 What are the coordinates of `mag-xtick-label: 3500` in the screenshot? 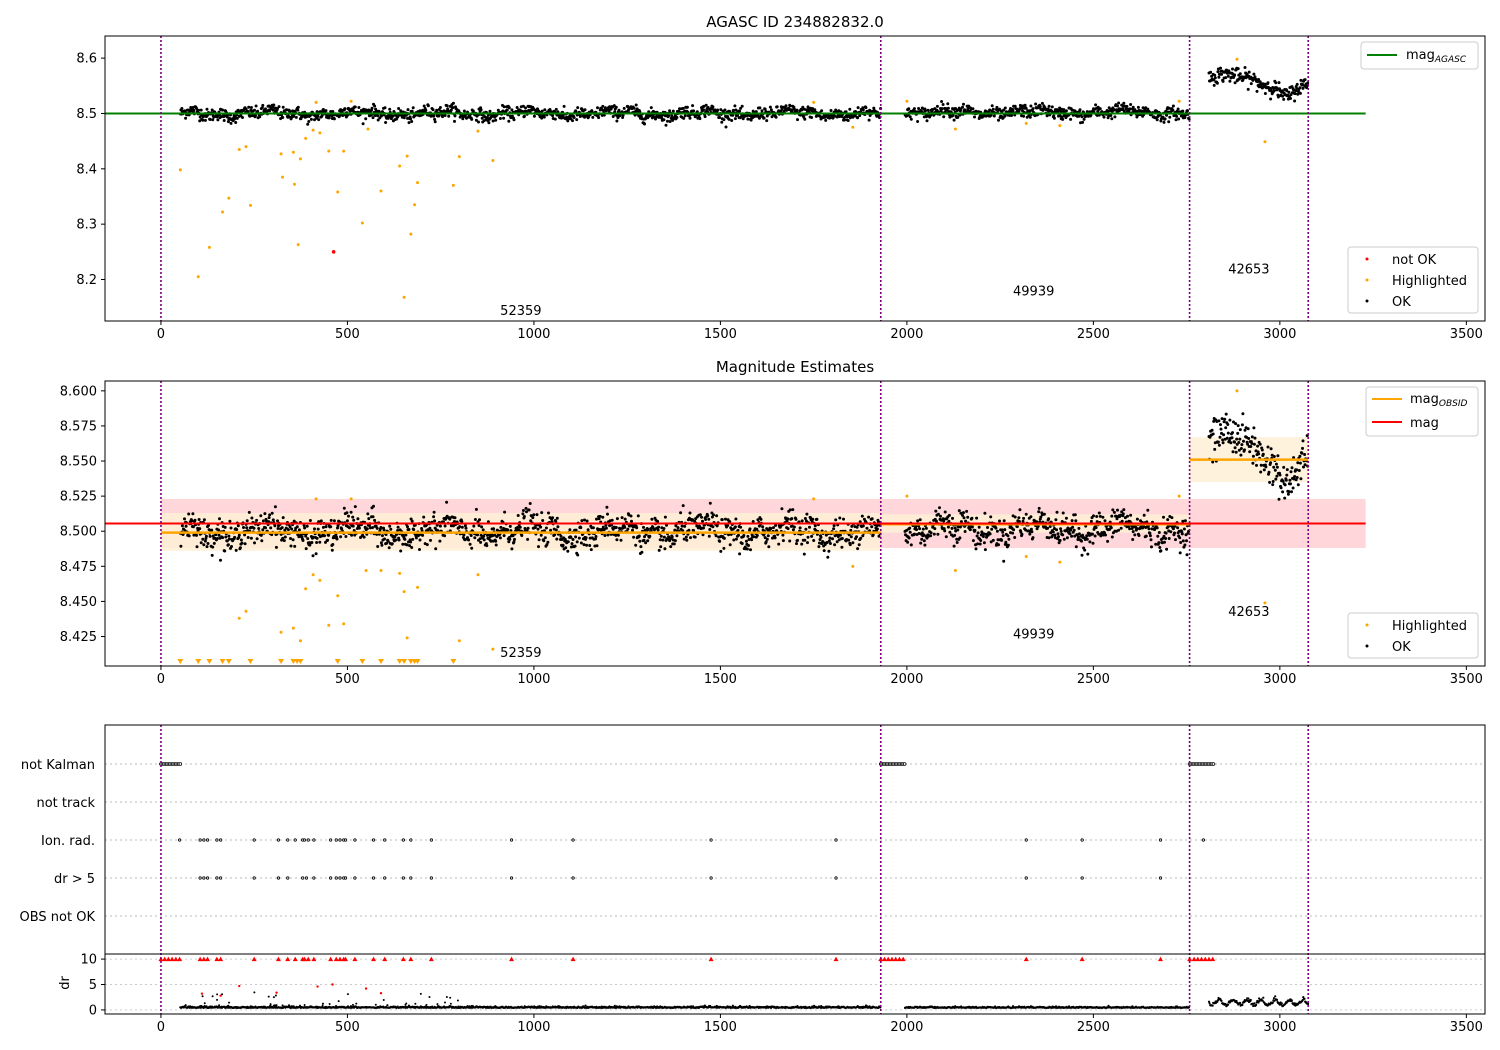 It's located at (1466, 679).